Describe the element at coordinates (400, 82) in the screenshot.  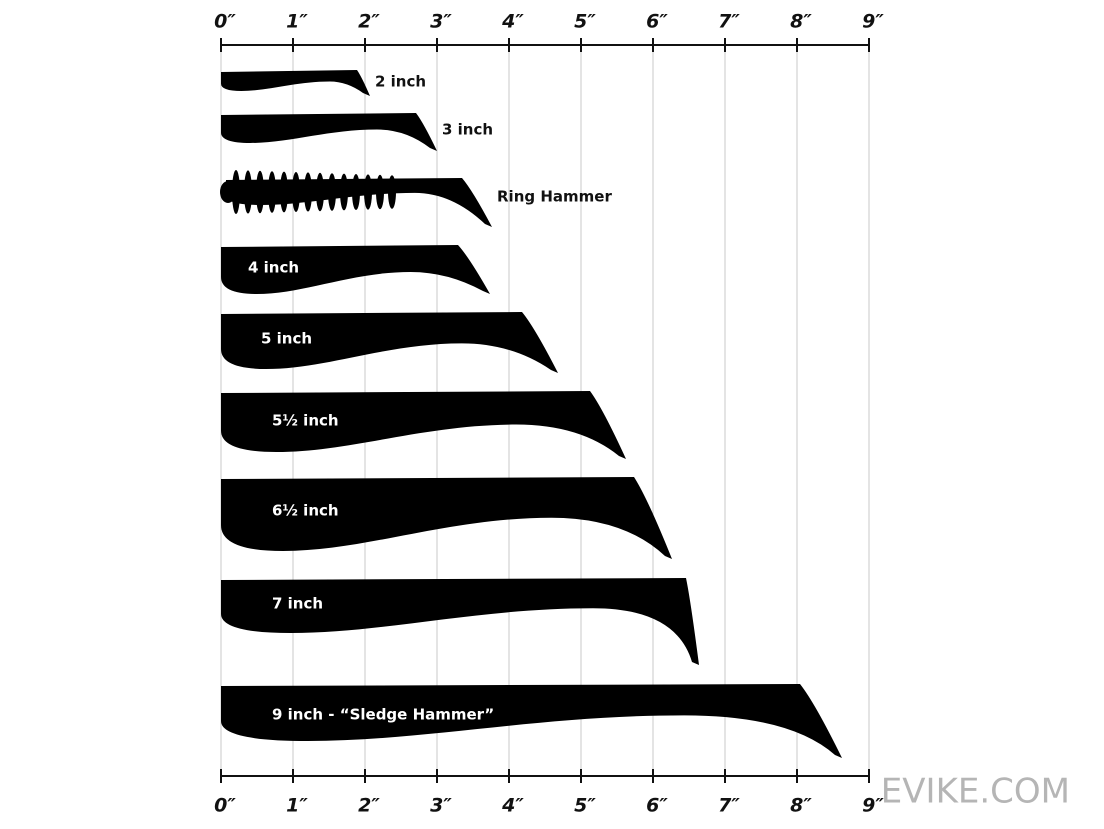
I see `bait-label: 2 inch` at that location.